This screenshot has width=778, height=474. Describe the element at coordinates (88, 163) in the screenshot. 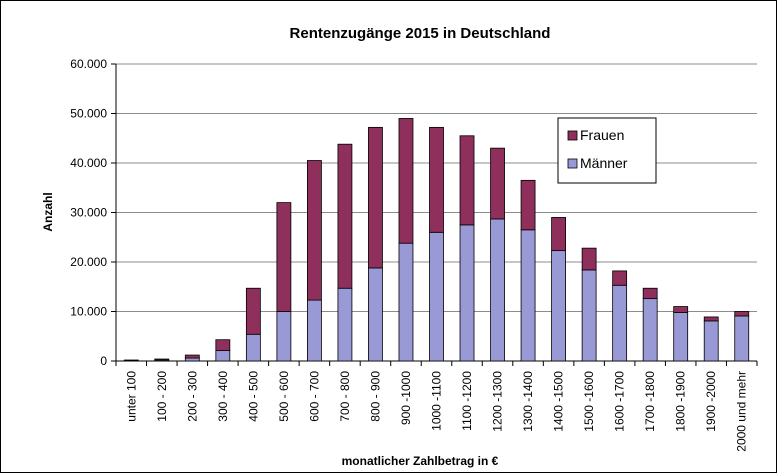

I see `y-tick-label: 40.000` at that location.